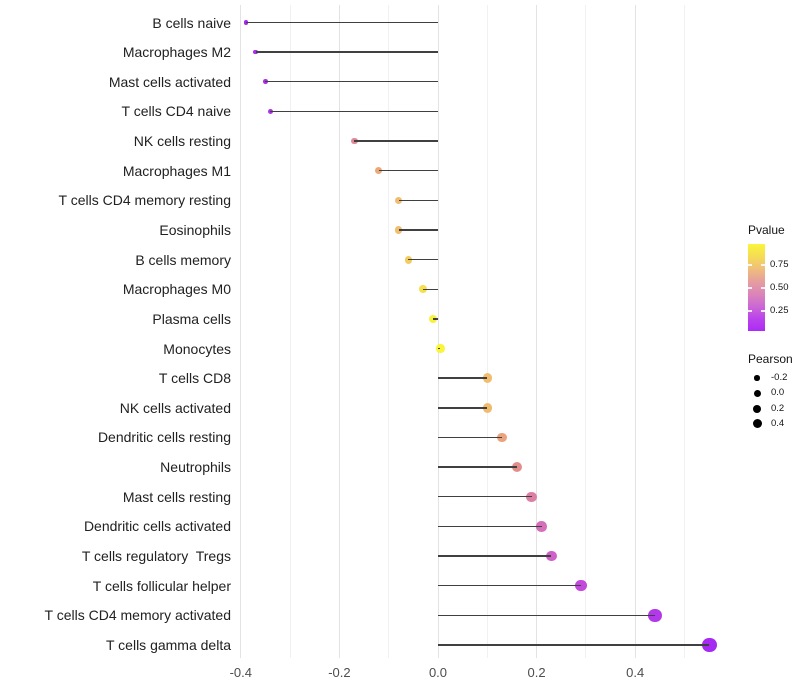 The image size is (800, 700). What do you see at coordinates (635, 672) in the screenshot?
I see `x-axis-tick-label: 0.4` at bounding box center [635, 672].